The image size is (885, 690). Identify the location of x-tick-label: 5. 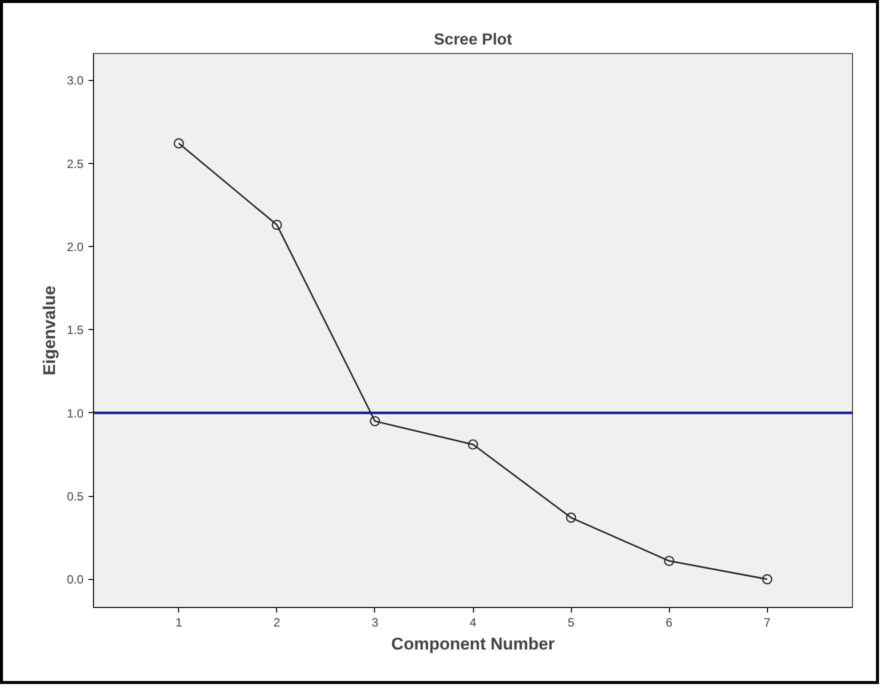
(571, 623).